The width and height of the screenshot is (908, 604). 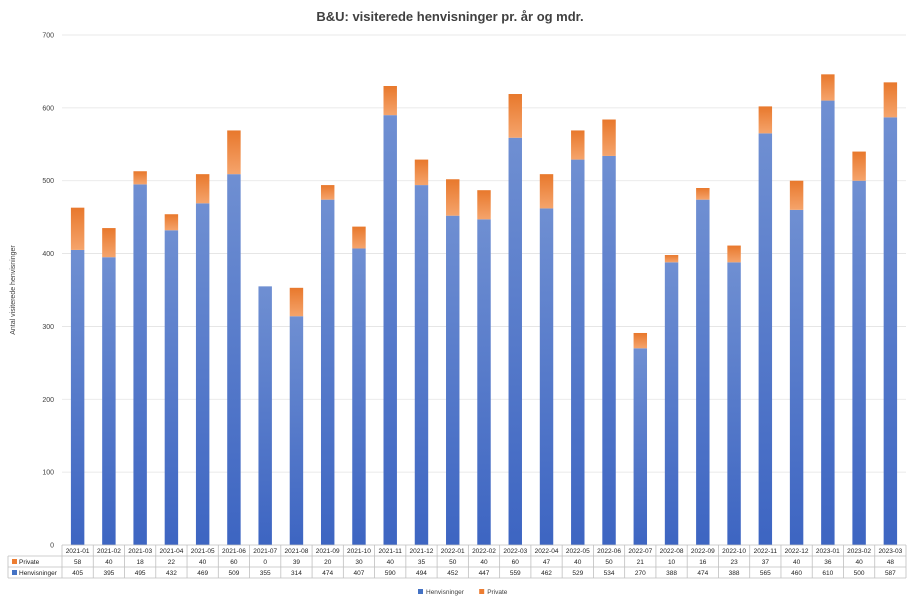 I want to click on y-axis-ticks: 0 100 200 300 400 500 600 700, so click(x=48, y=291).